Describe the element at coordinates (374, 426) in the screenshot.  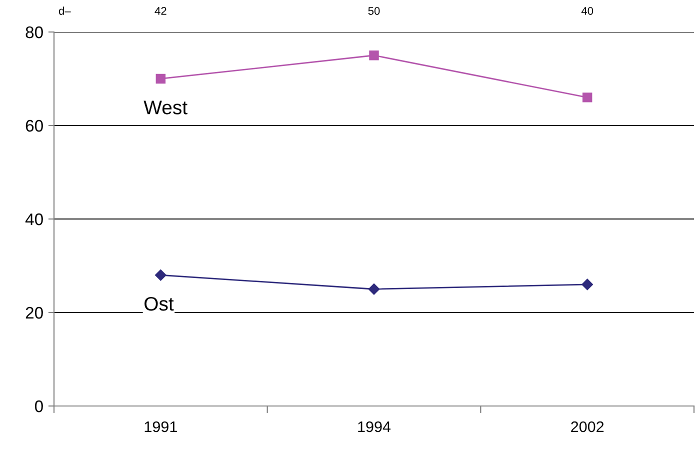
I see `x-tick-label: 1994` at that location.